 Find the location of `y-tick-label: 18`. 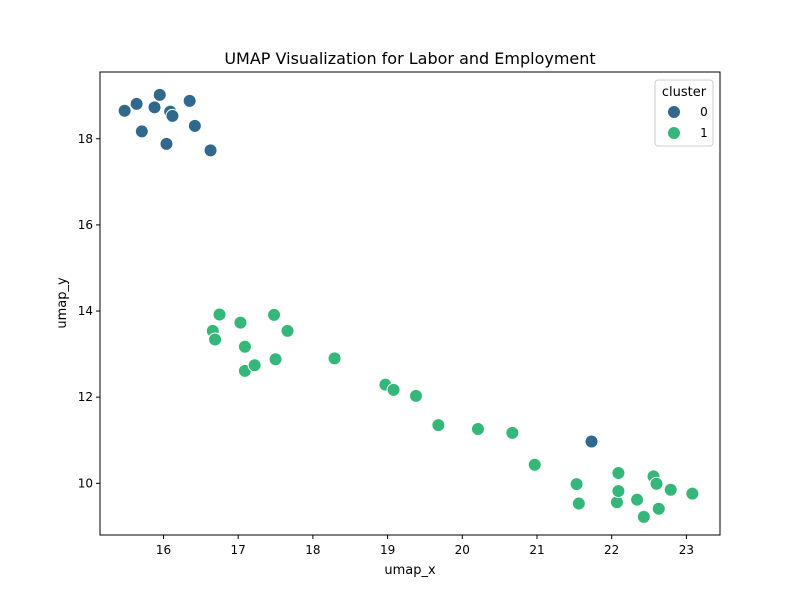

y-tick-label: 18 is located at coordinates (85, 139).